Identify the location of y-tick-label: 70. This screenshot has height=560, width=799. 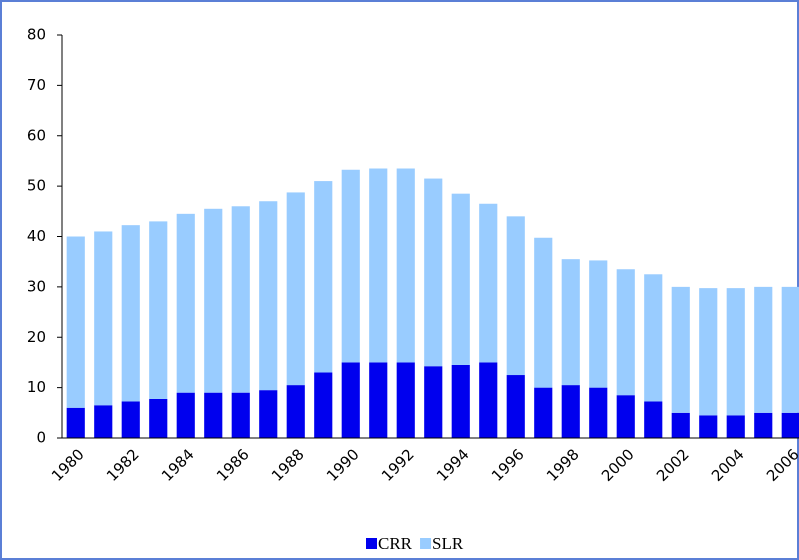
(36, 85).